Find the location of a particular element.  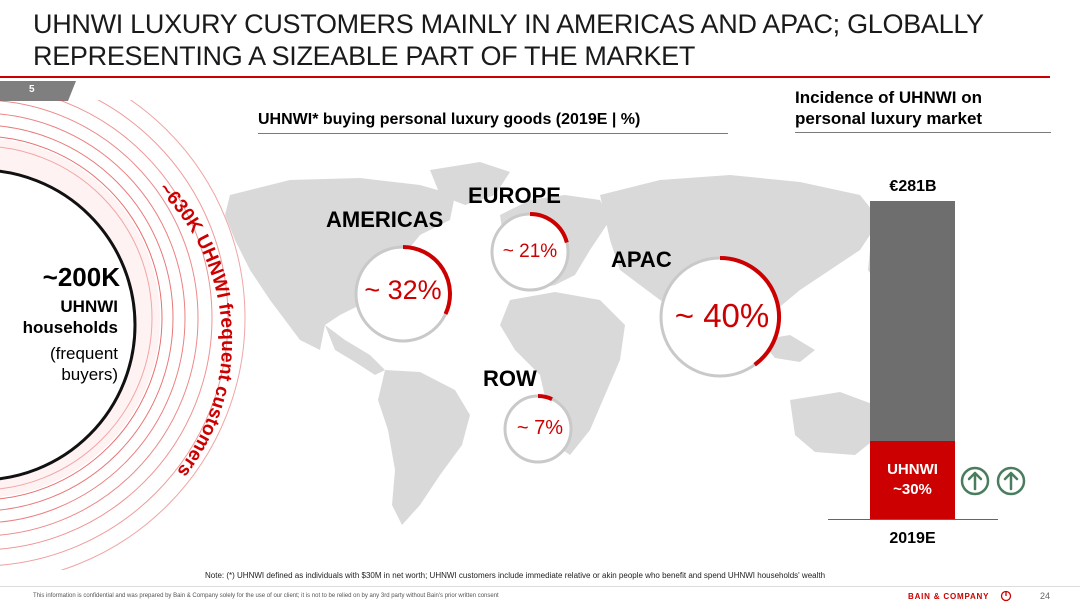

bar-uhnwi-label-line1: UHNWI is located at coordinates (912, 469).